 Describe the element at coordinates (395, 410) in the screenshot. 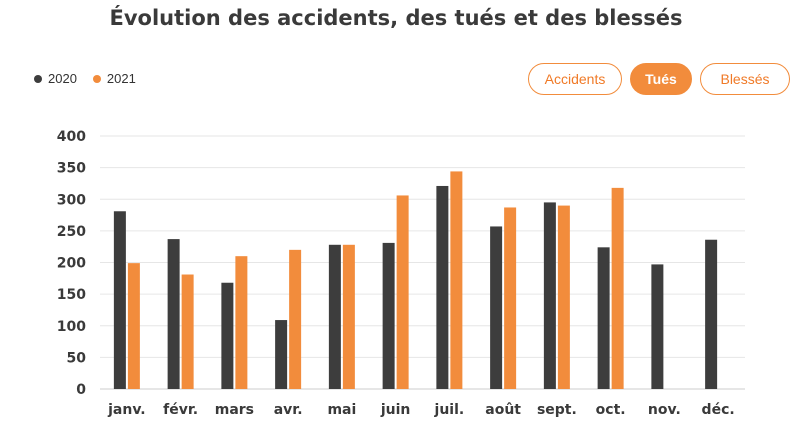

I see `x-tick-label: juin` at that location.